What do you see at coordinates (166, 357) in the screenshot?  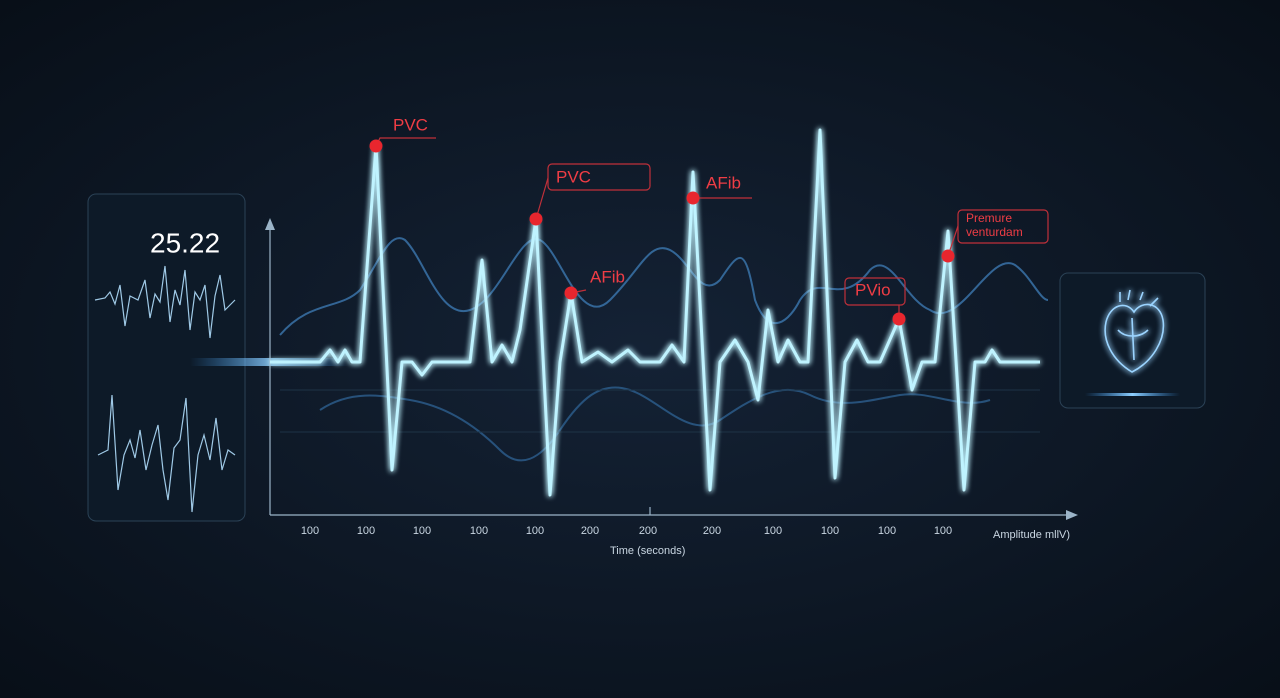 I see `left-panel` at bounding box center [166, 357].